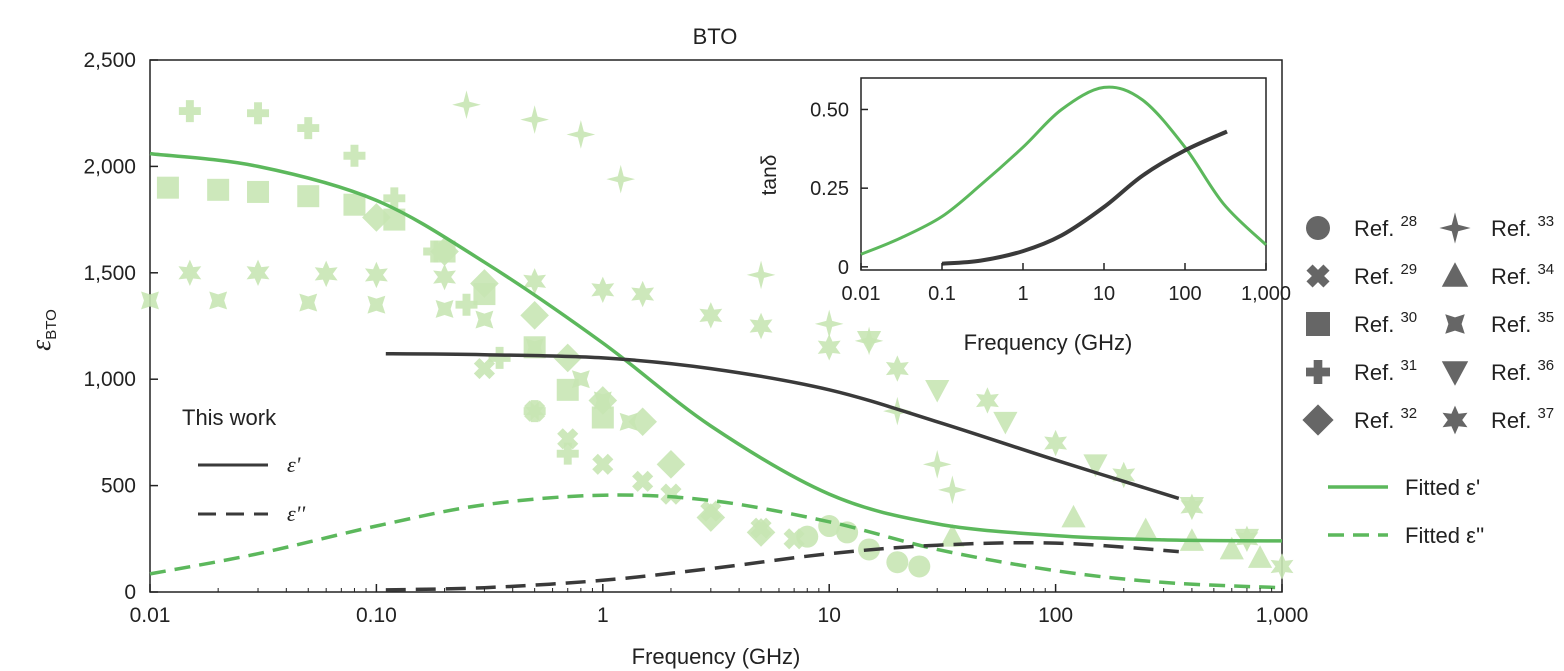  What do you see at coordinates (1184, 294) in the screenshot?
I see `inset-x-tick-label: 100` at bounding box center [1184, 294].